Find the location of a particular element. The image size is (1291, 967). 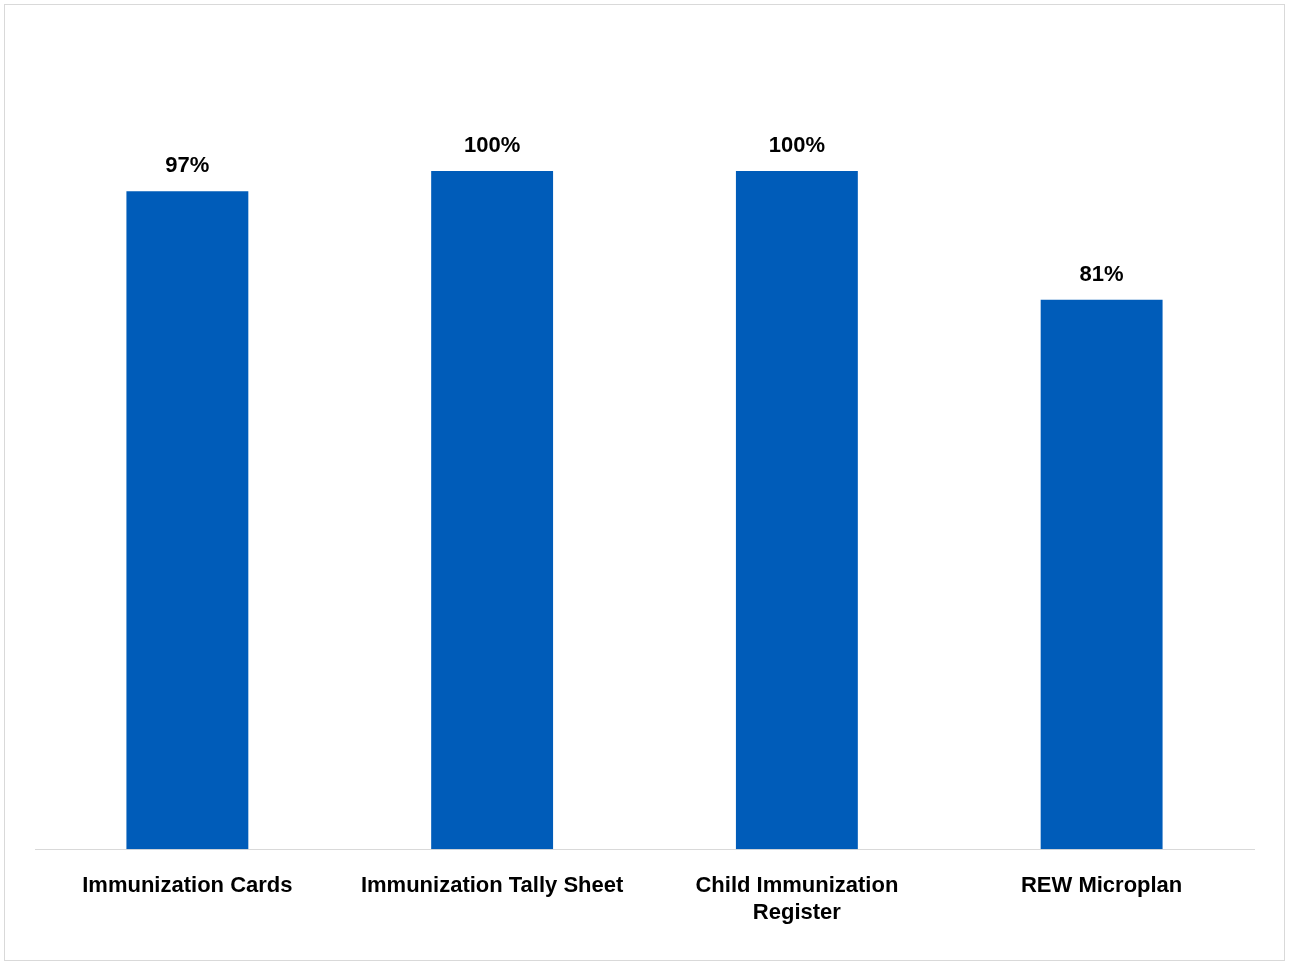

data-label: 81% is located at coordinates (1101, 273).